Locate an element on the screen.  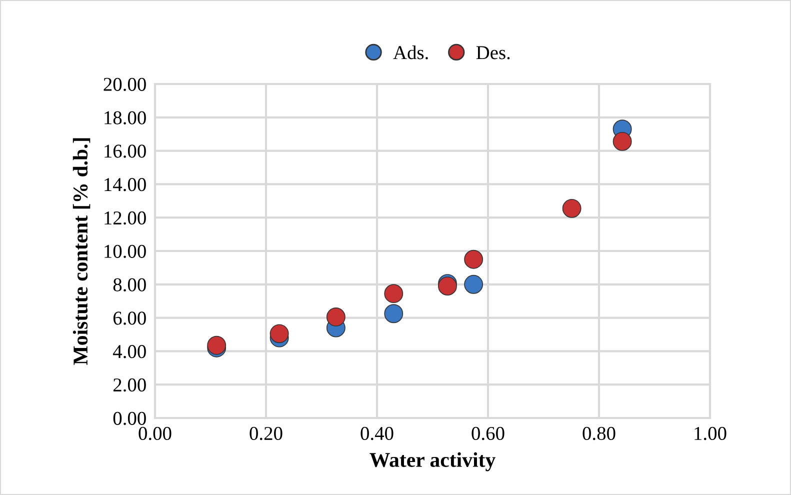
y-tick-label: 6.00 is located at coordinates (129, 318).